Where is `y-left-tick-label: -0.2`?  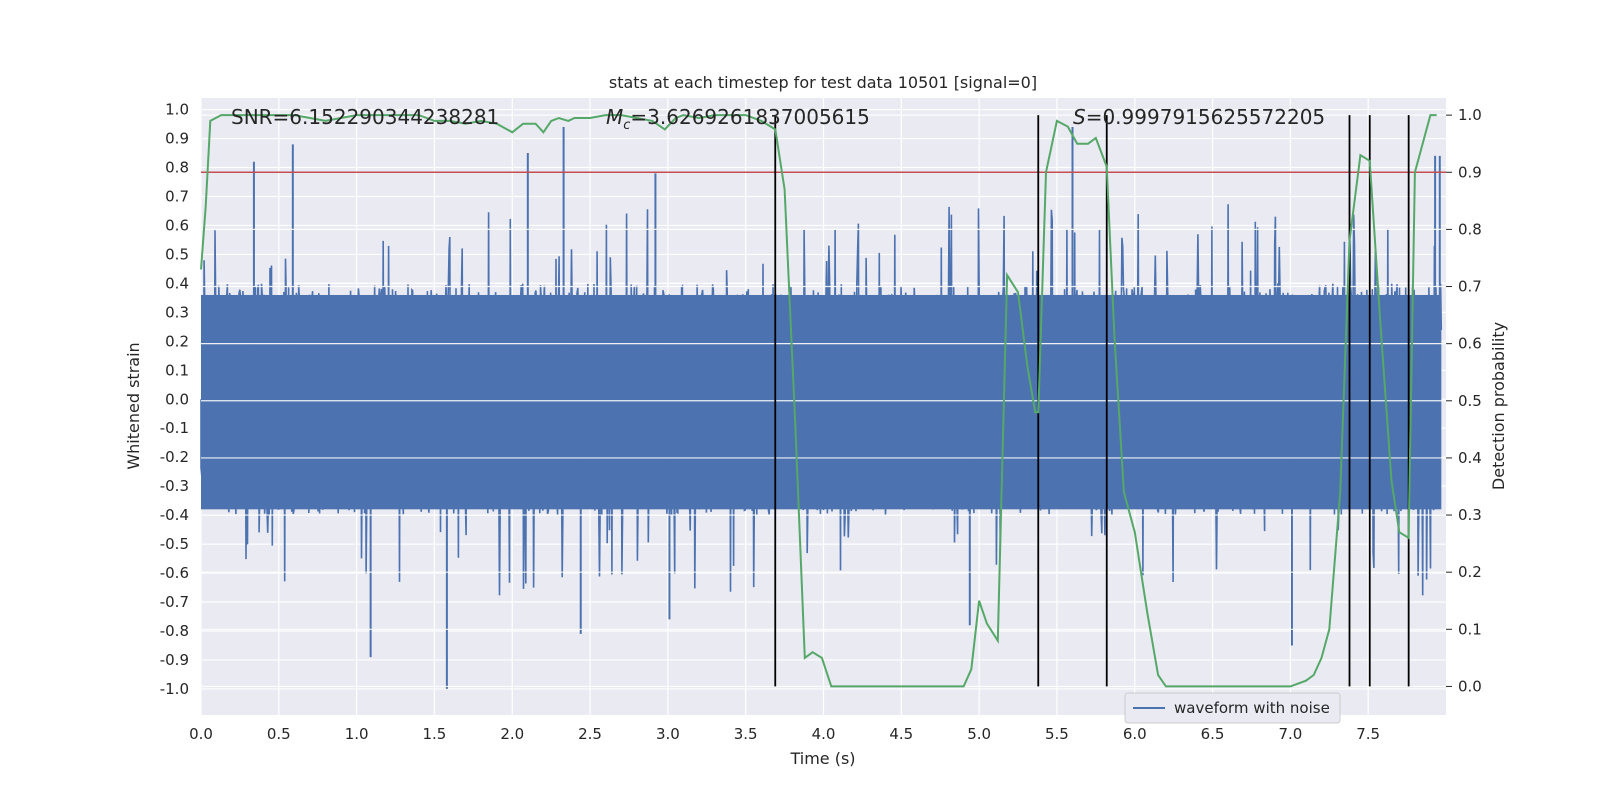
y-left-tick-label: -0.2 is located at coordinates (174, 457).